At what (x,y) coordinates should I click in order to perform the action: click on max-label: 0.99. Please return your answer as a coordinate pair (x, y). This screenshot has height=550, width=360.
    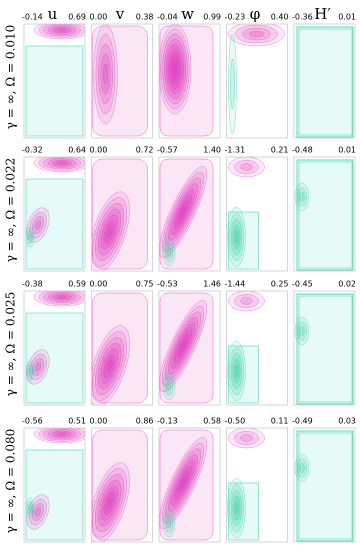
    Looking at the image, I should click on (212, 17).